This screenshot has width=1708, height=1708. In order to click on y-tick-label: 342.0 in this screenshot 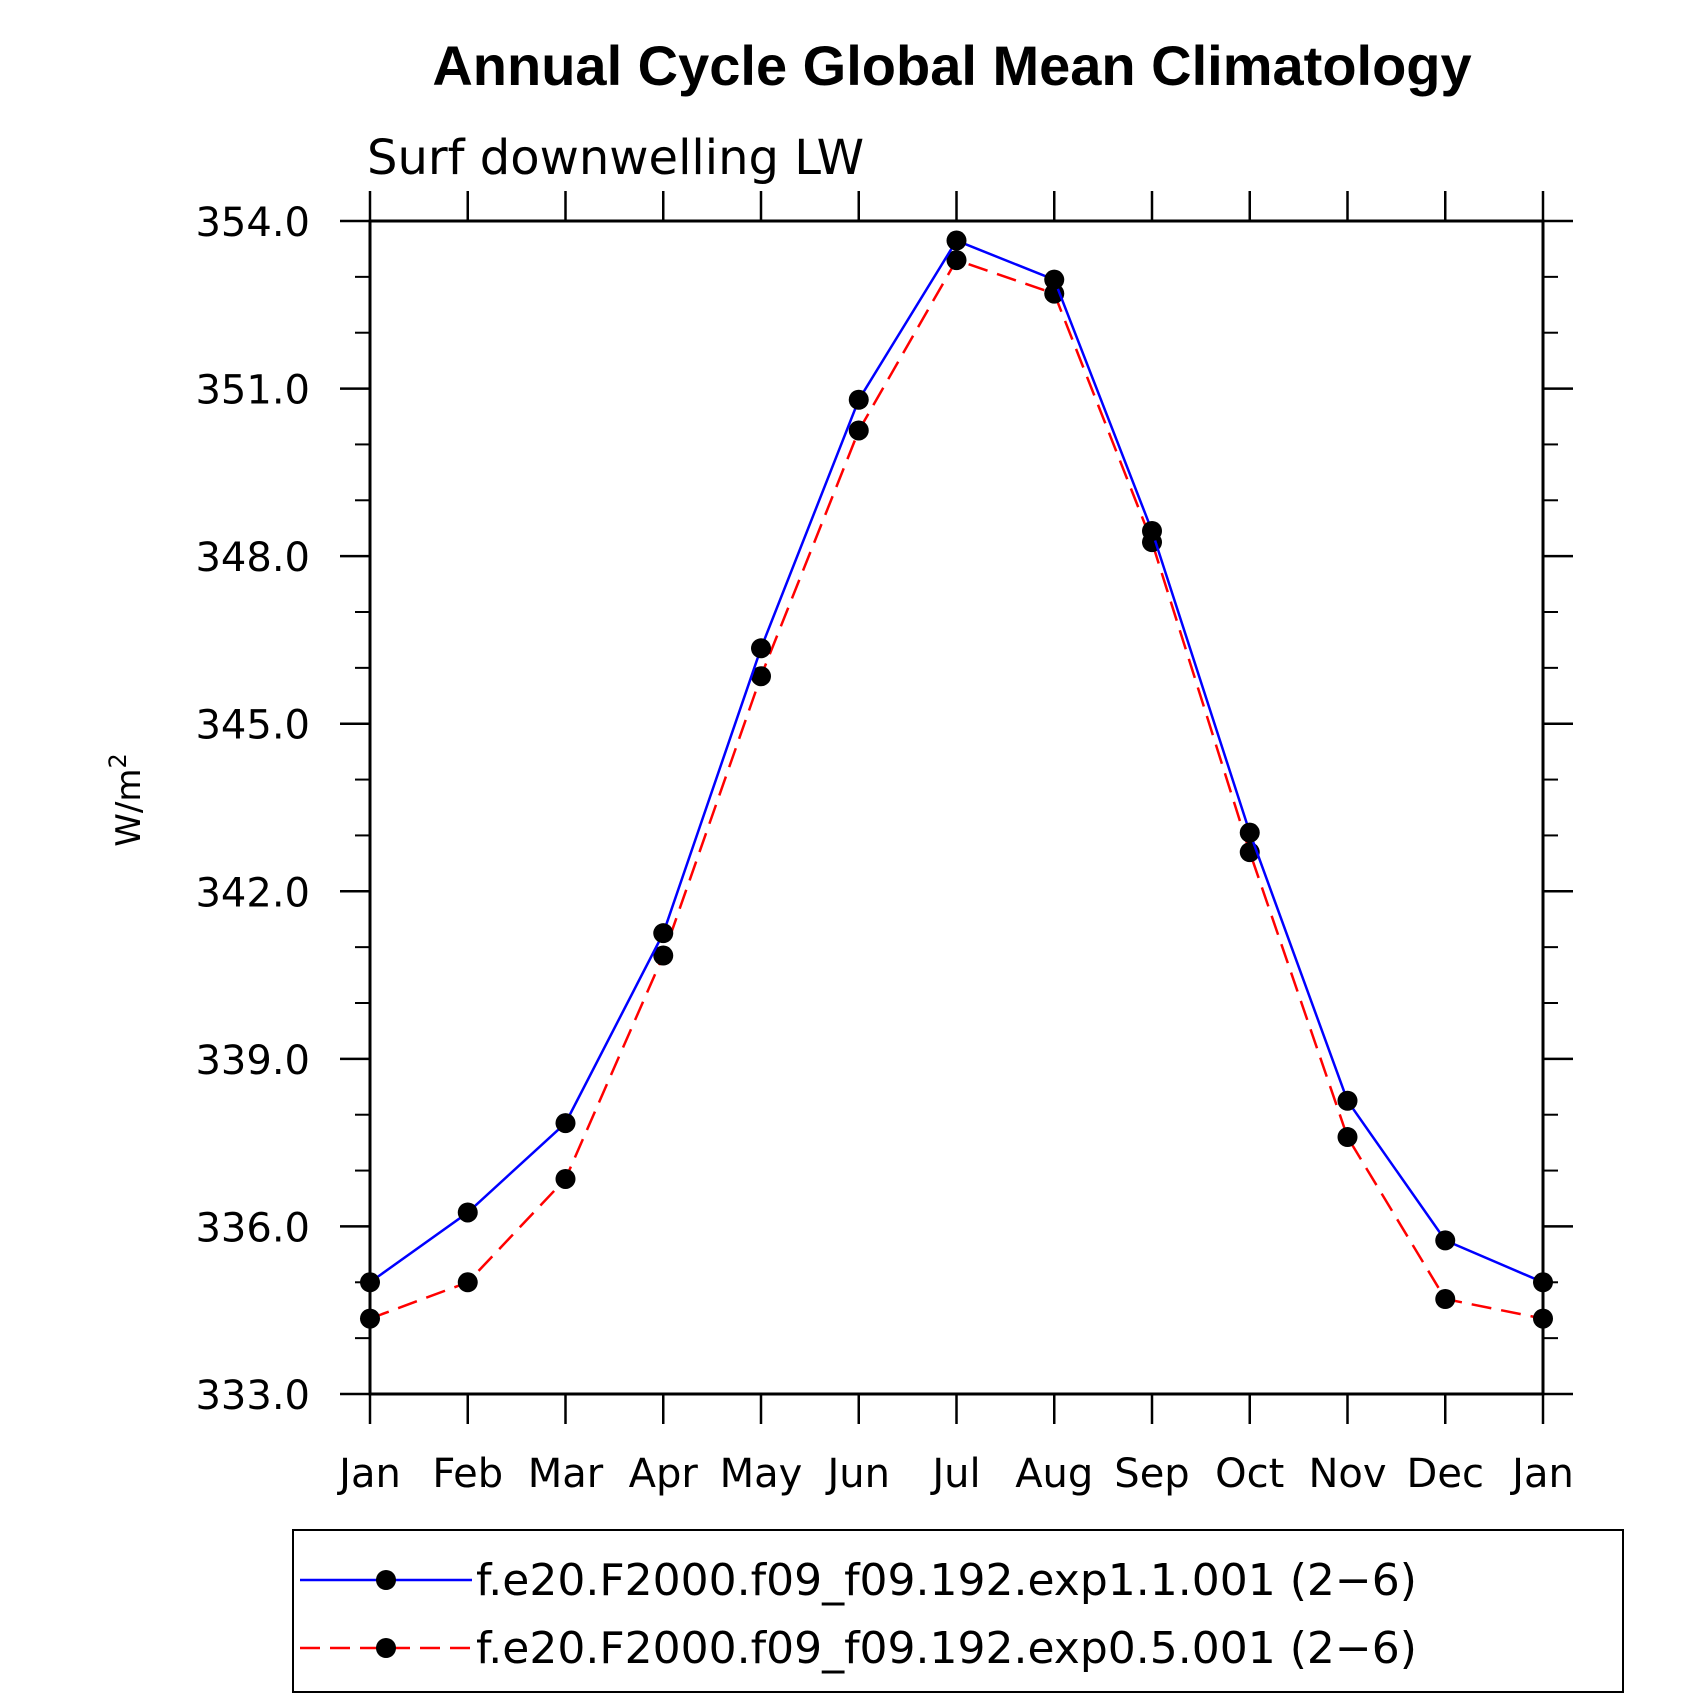, I will do `click(252, 893)`.